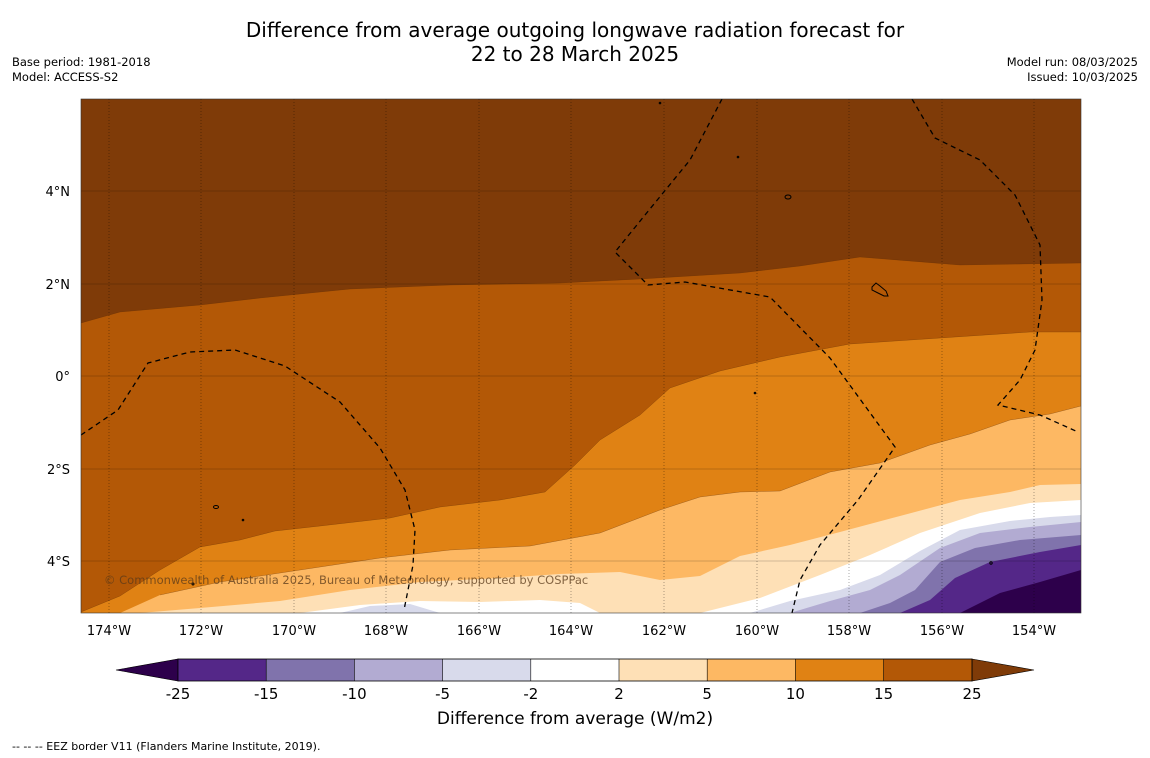  What do you see at coordinates (294, 631) in the screenshot?
I see `lon-label-170w: 170°W` at bounding box center [294, 631].